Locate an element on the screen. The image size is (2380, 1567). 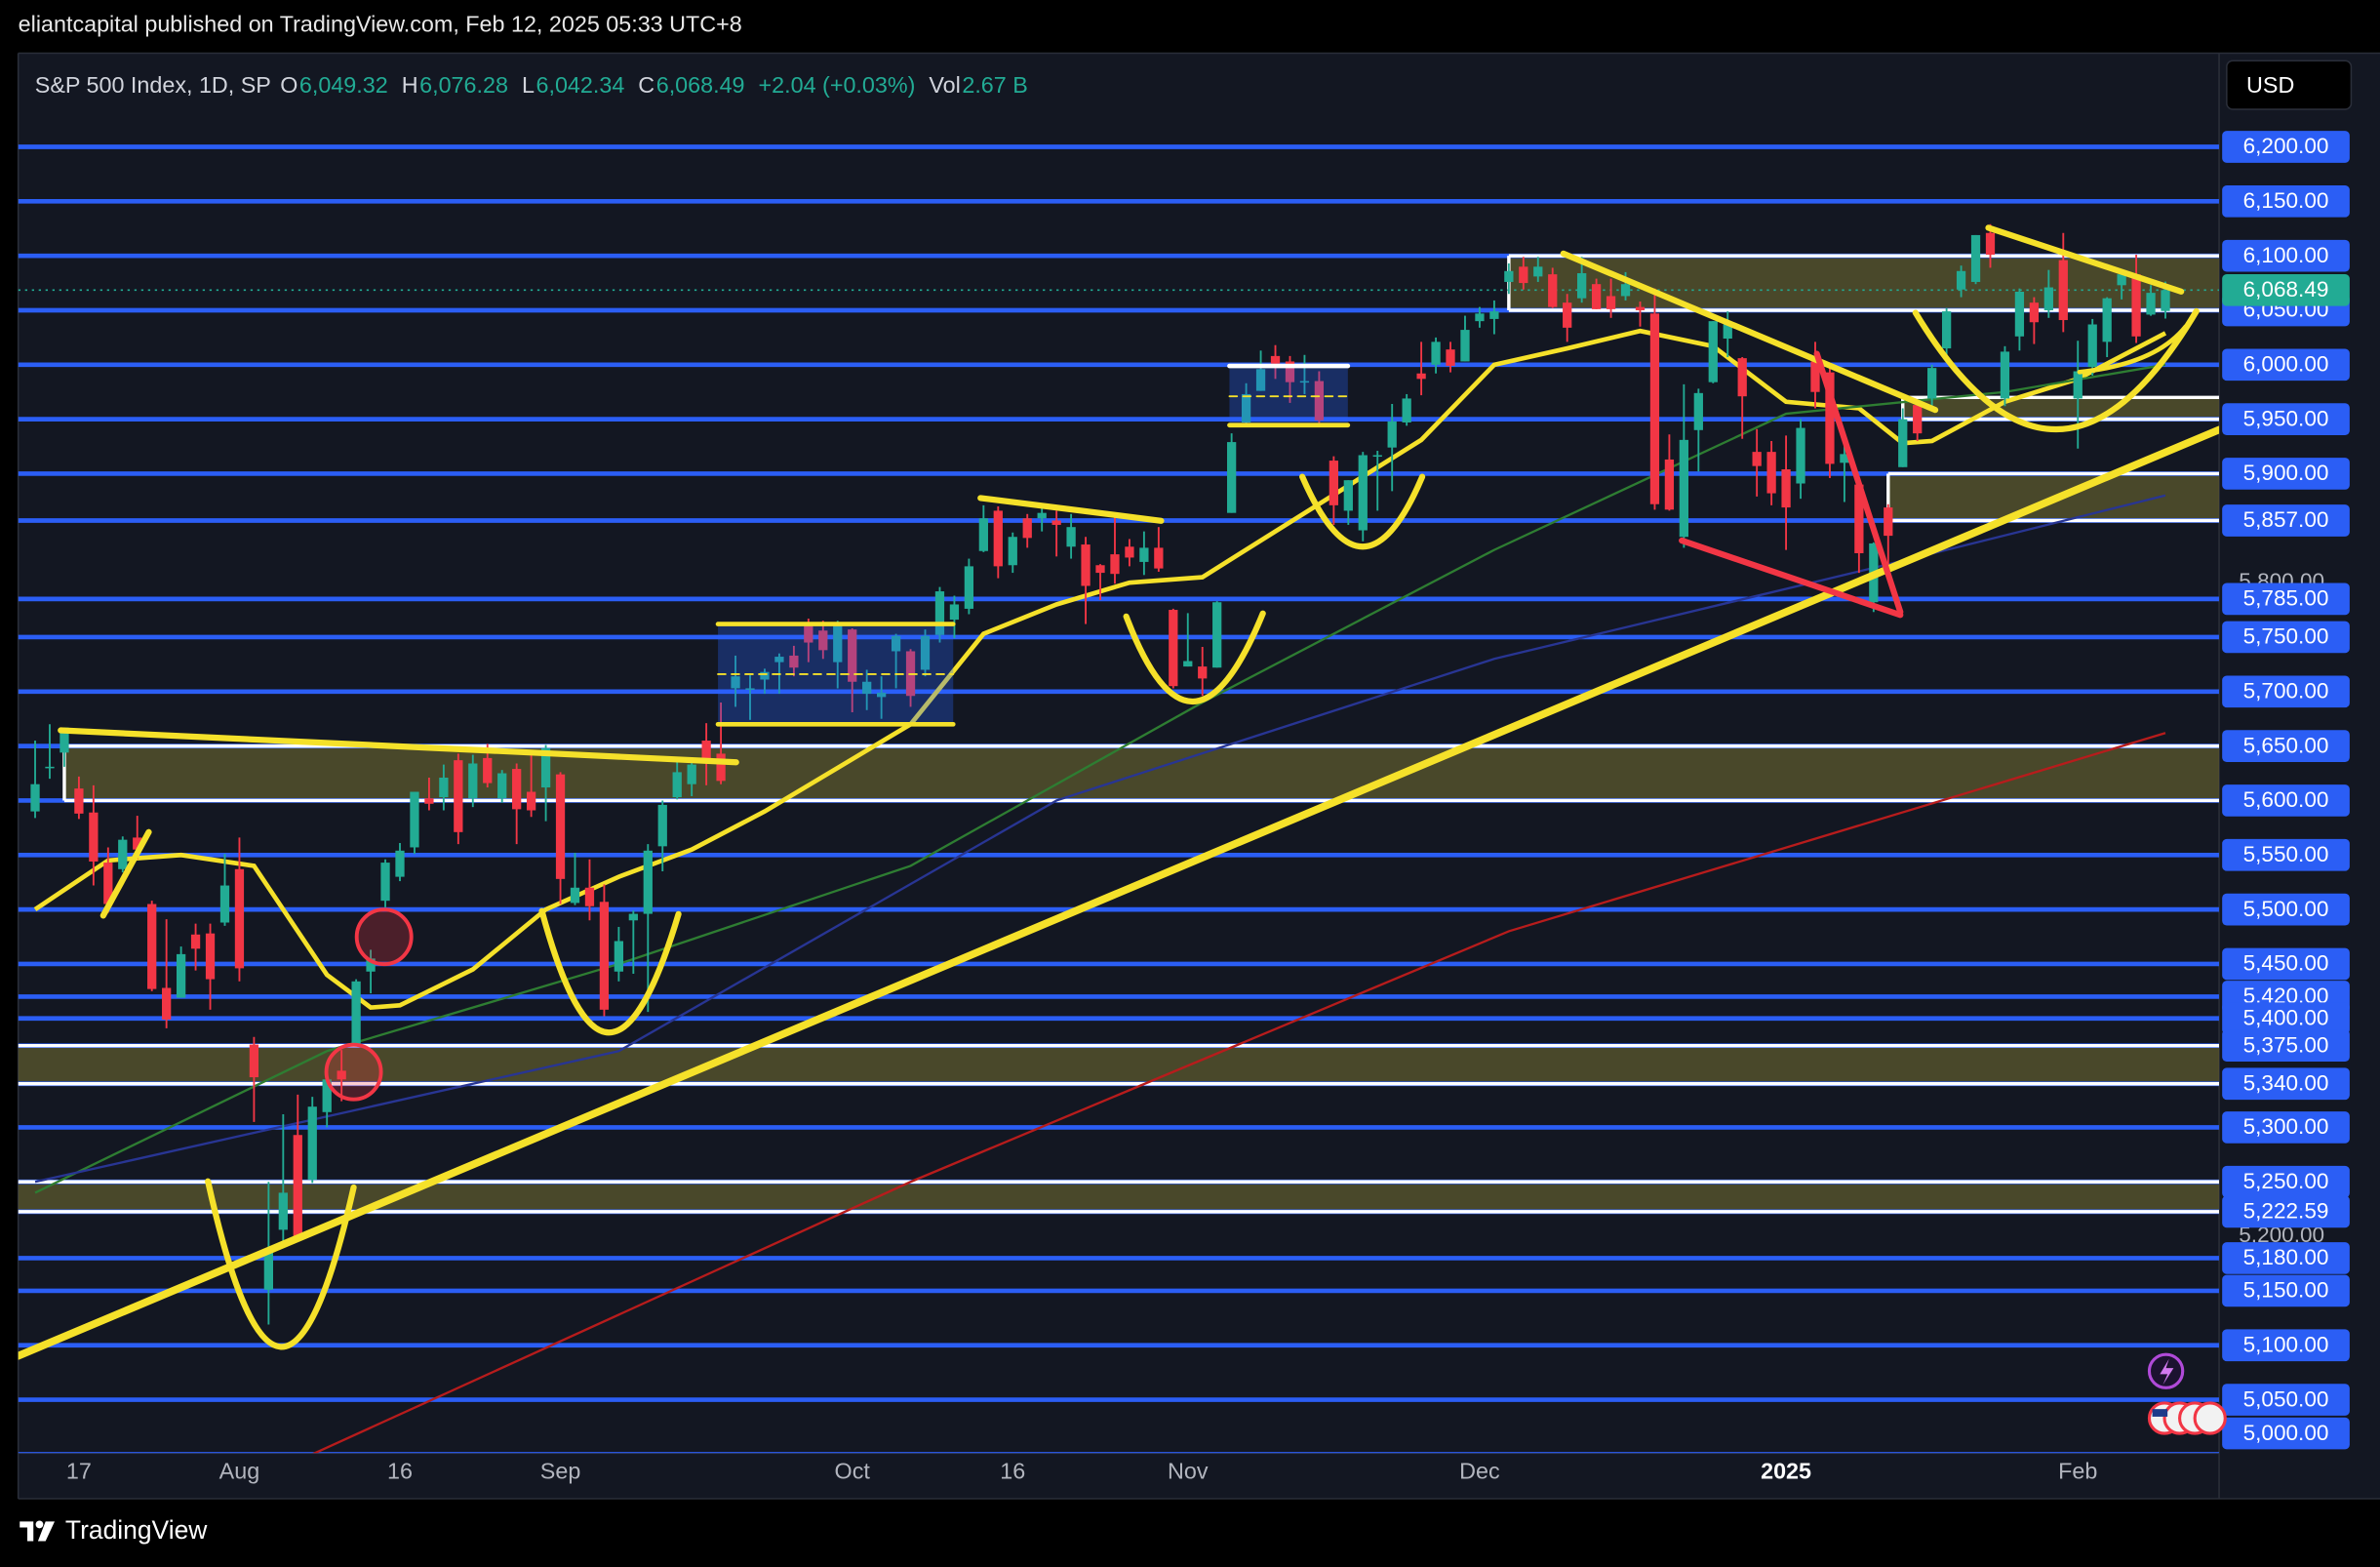
highlight-circle is located at coordinates (384, 937).